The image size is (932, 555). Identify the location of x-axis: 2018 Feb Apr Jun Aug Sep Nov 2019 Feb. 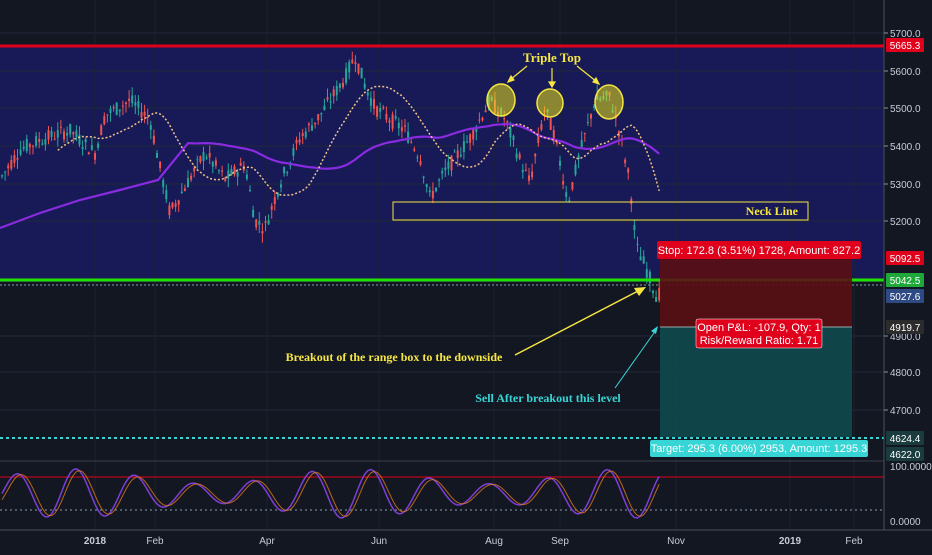
(473, 541).